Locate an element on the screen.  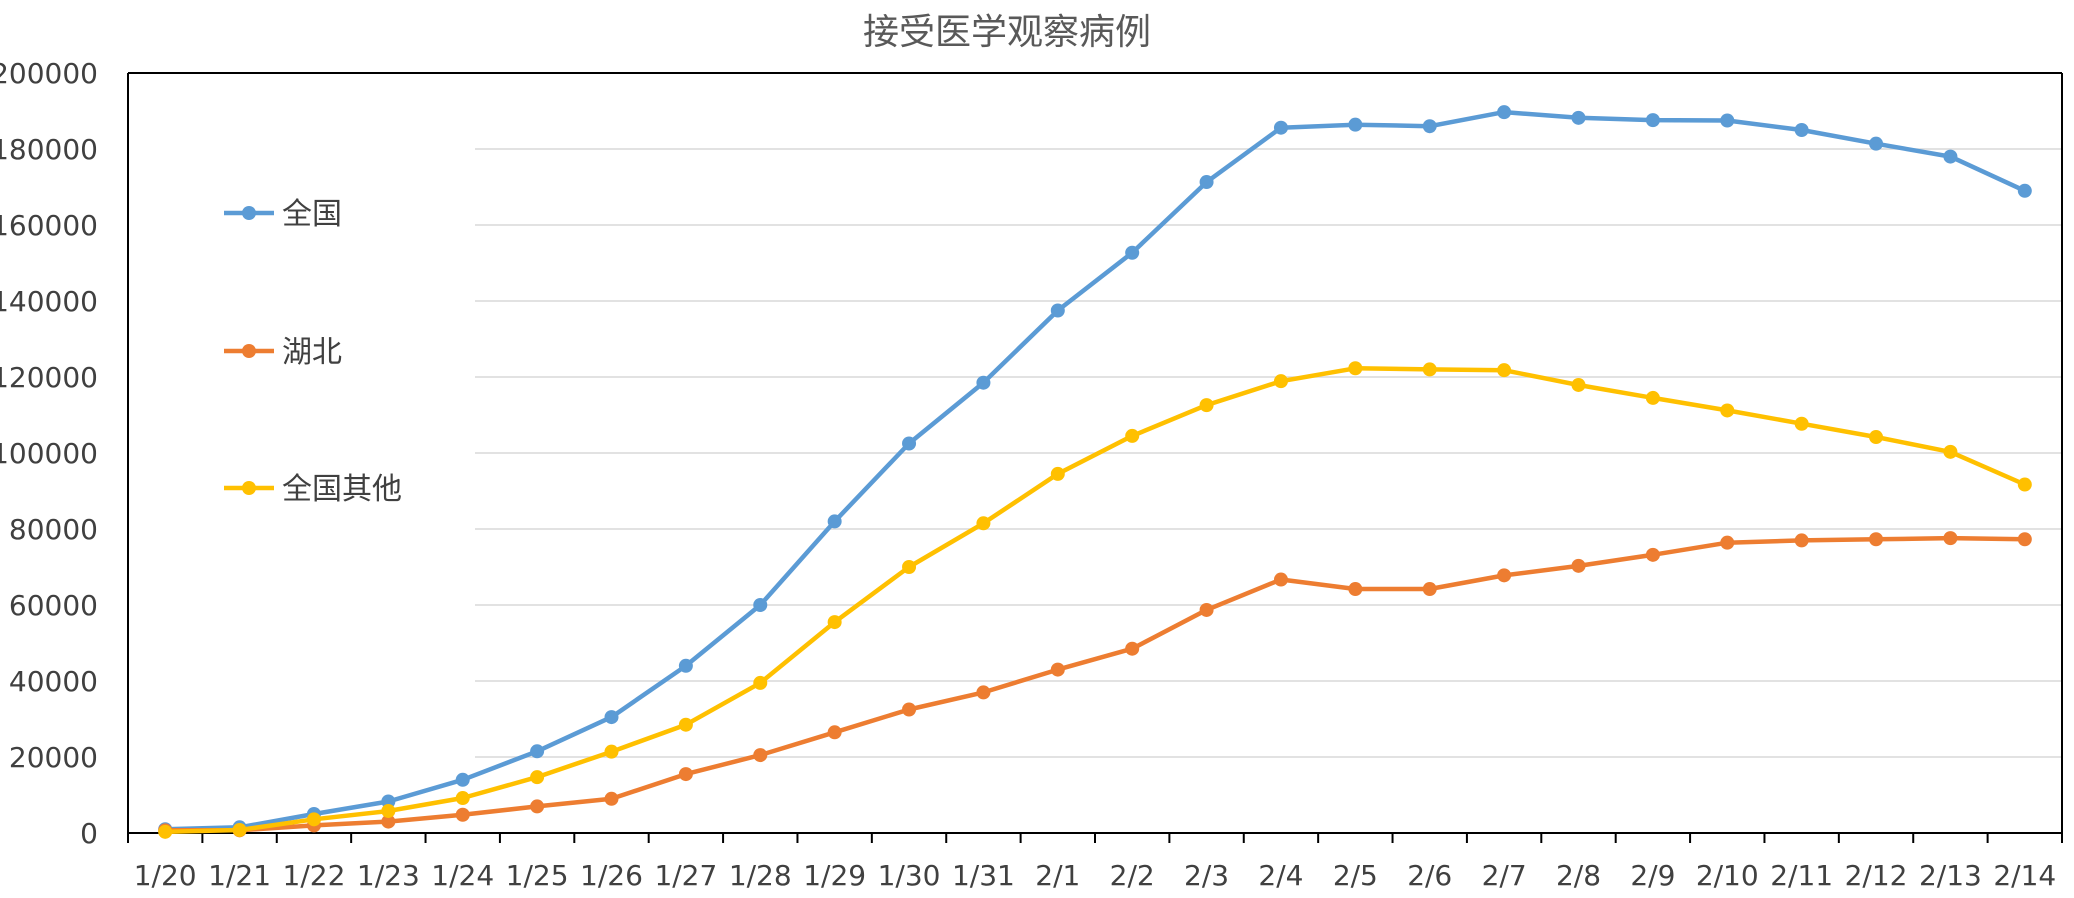
x-tick-label: 2/1 is located at coordinates (1057, 875).